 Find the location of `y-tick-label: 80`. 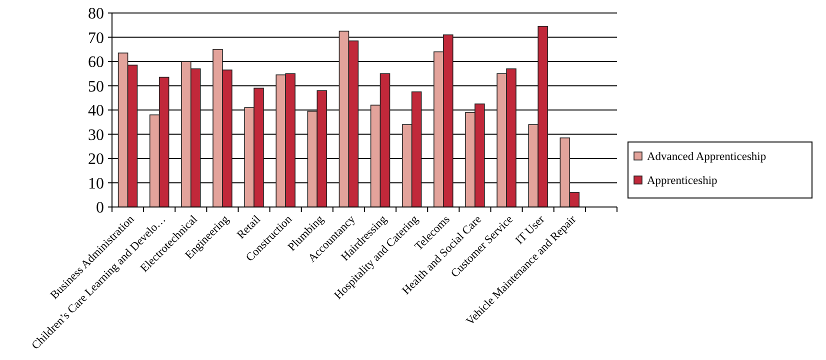

y-tick-label: 80 is located at coordinates (96, 14).